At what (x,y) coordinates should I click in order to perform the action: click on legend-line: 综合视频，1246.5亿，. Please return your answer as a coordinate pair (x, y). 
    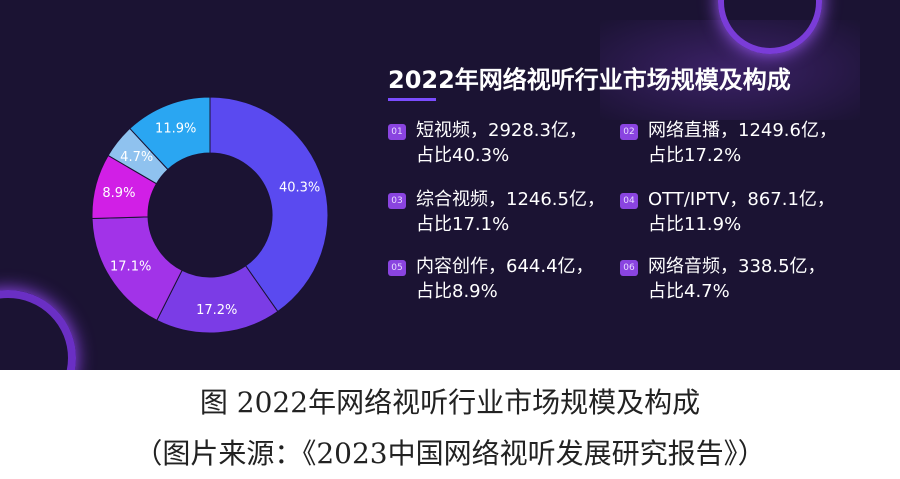
    Looking at the image, I should click on (510, 199).